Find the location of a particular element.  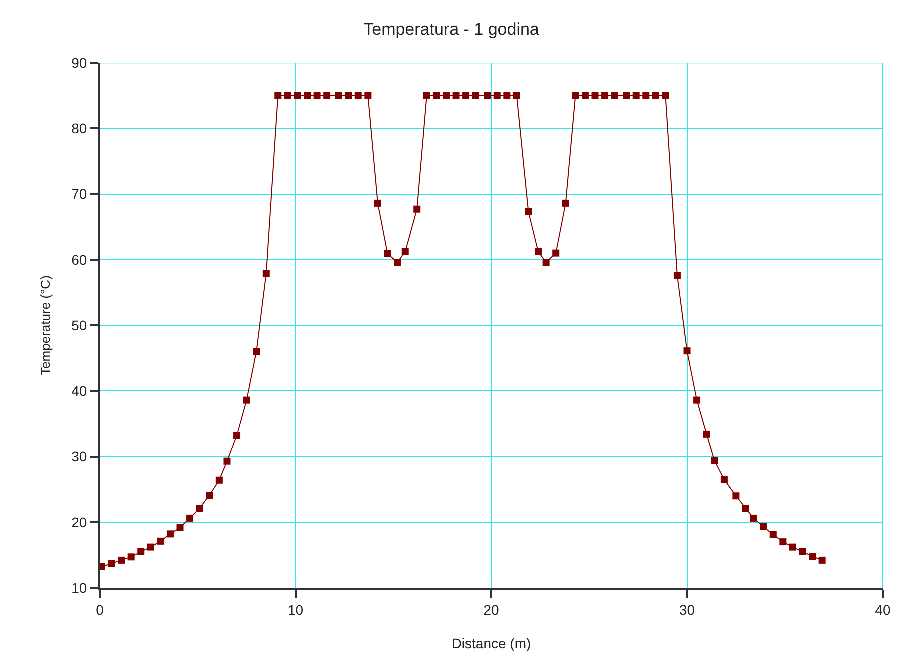

x-tick-label: 0 is located at coordinates (100, 610).